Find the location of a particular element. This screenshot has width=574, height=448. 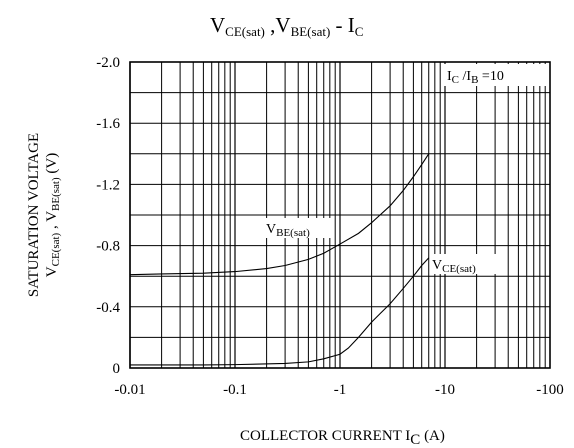

series-label-vce: VCE(sat) is located at coordinates (454, 266).